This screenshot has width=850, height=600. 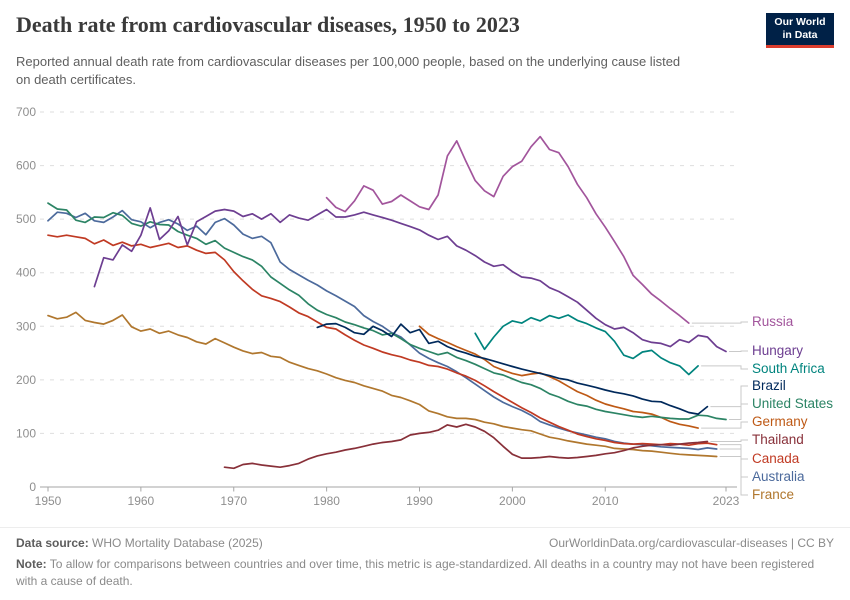 What do you see at coordinates (26, 166) in the screenshot?
I see `y-tick-label-600: 600` at bounding box center [26, 166].